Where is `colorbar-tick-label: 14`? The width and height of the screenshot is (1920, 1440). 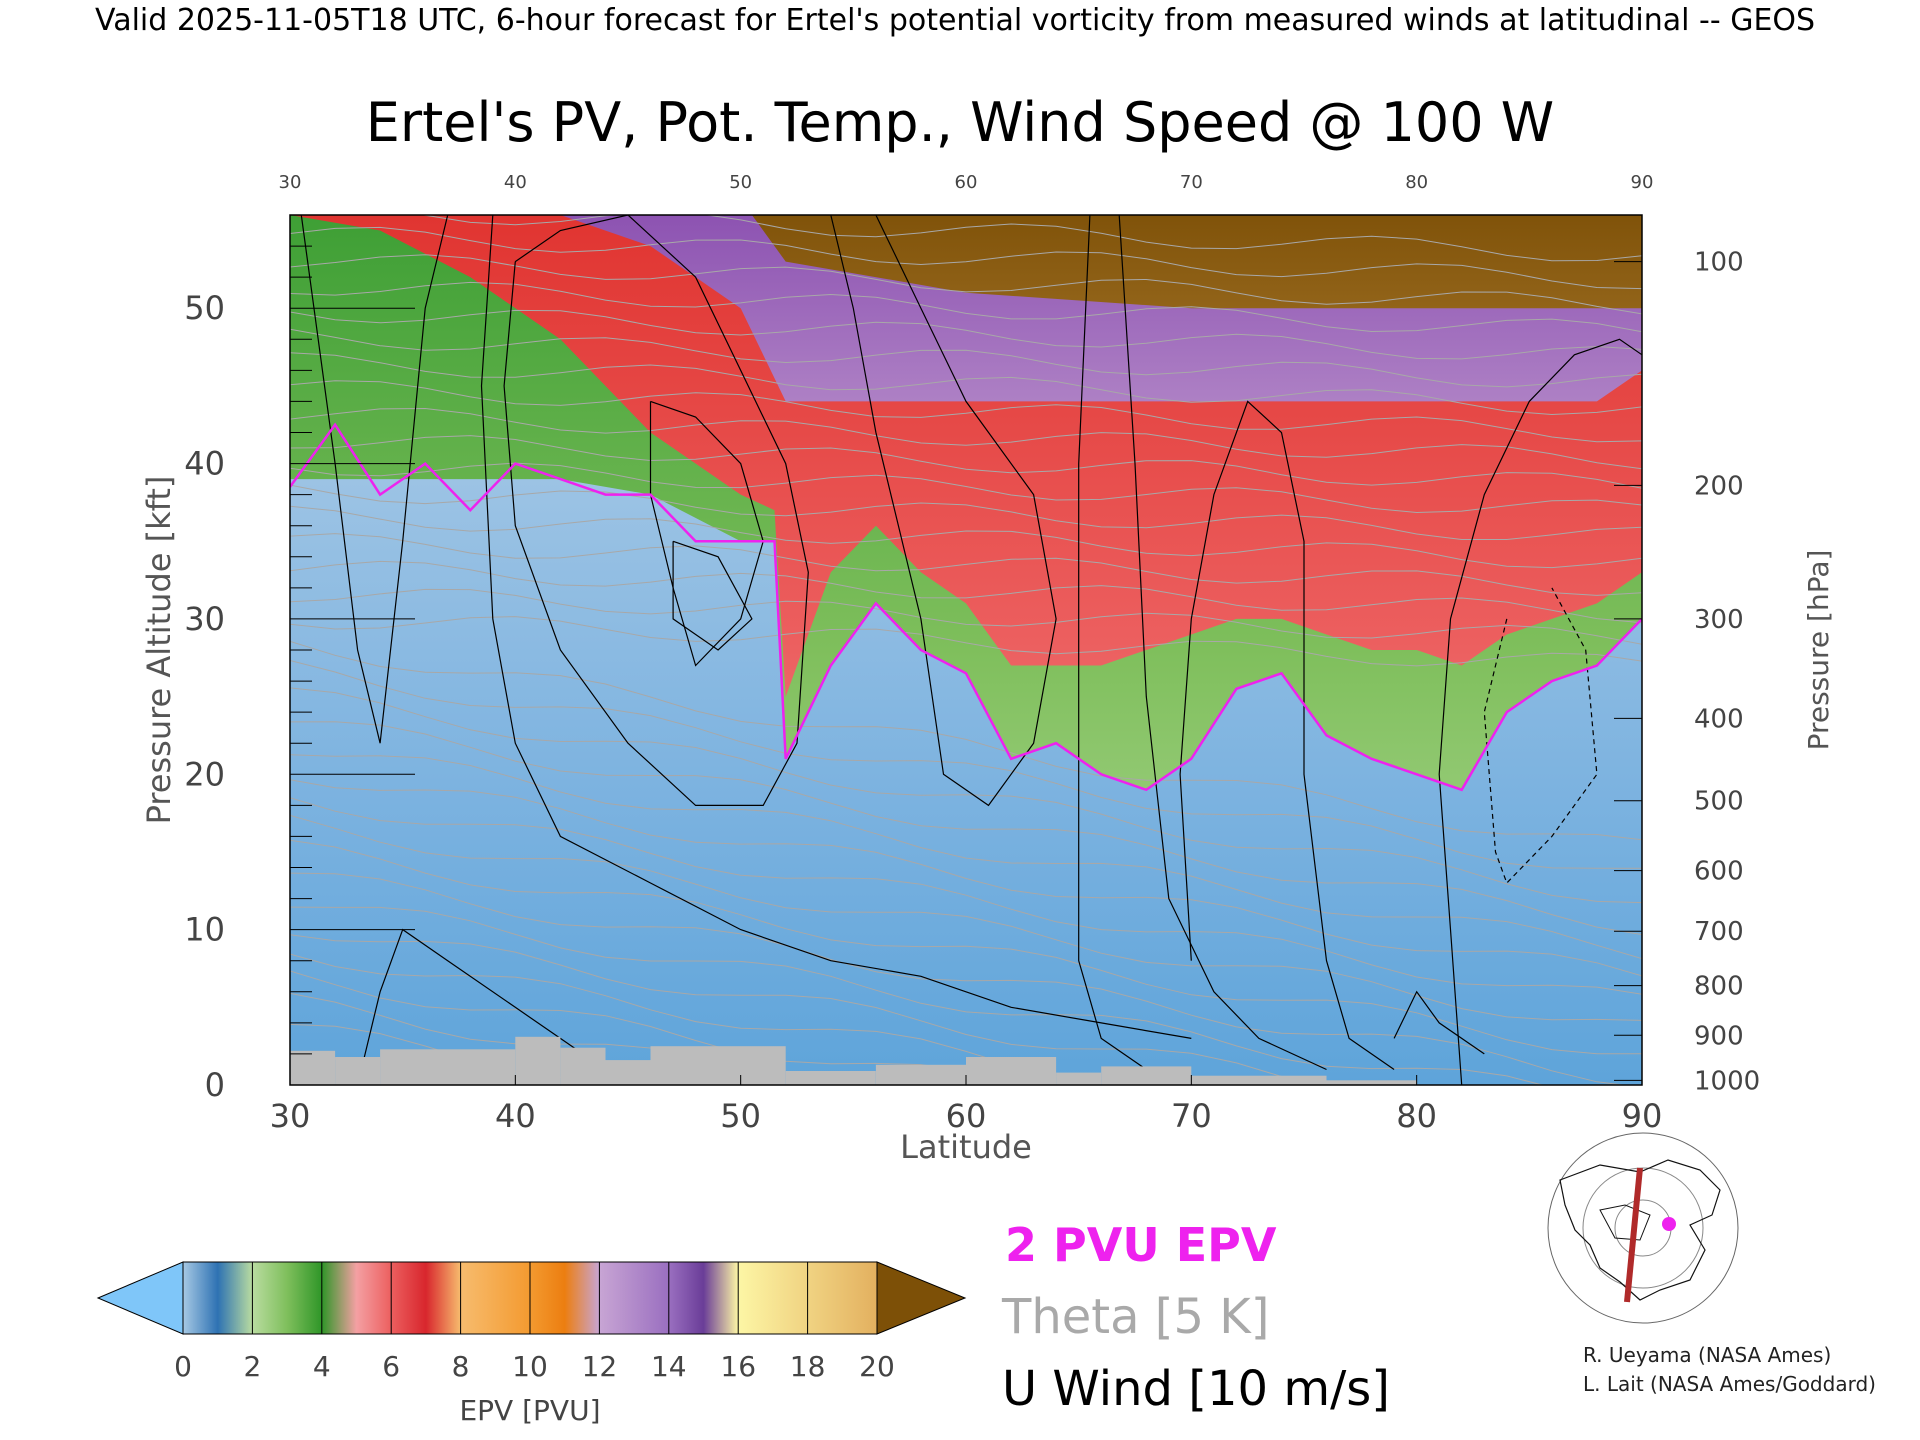
colorbar-tick-label: 14 is located at coordinates (669, 1366).